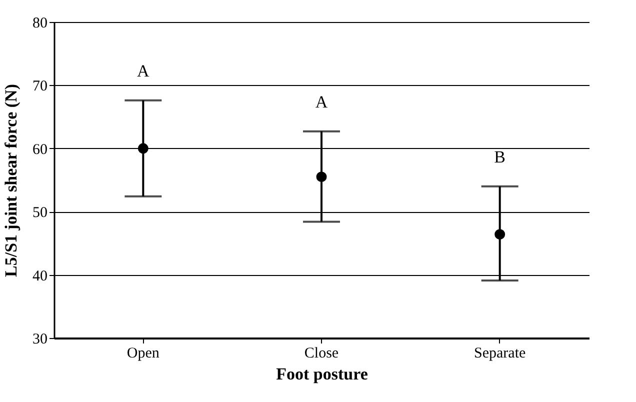 The image size is (636, 402). Describe the element at coordinates (500, 156) in the screenshot. I see `annotation: B` at that location.